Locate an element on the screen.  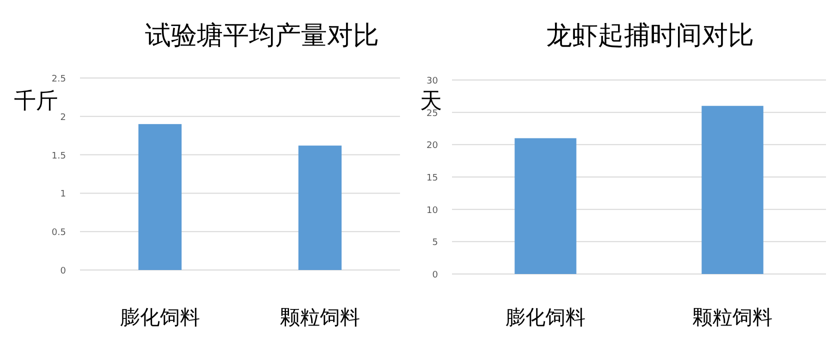
y-tick-label: 1 is located at coordinates (63, 195).